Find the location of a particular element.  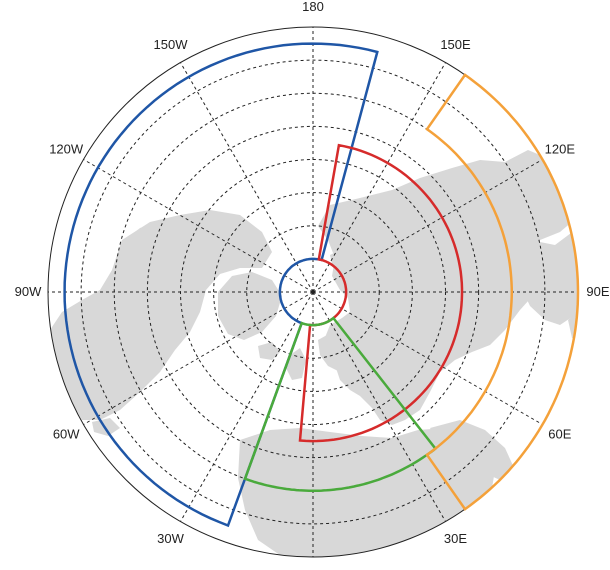

region-red is located at coordinates (381, 293).